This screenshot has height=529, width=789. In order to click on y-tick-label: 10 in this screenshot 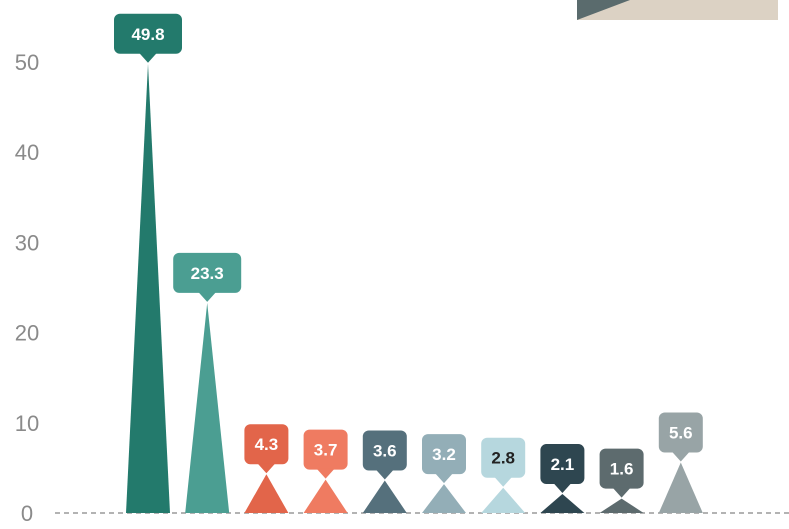, I will do `click(27, 423)`.